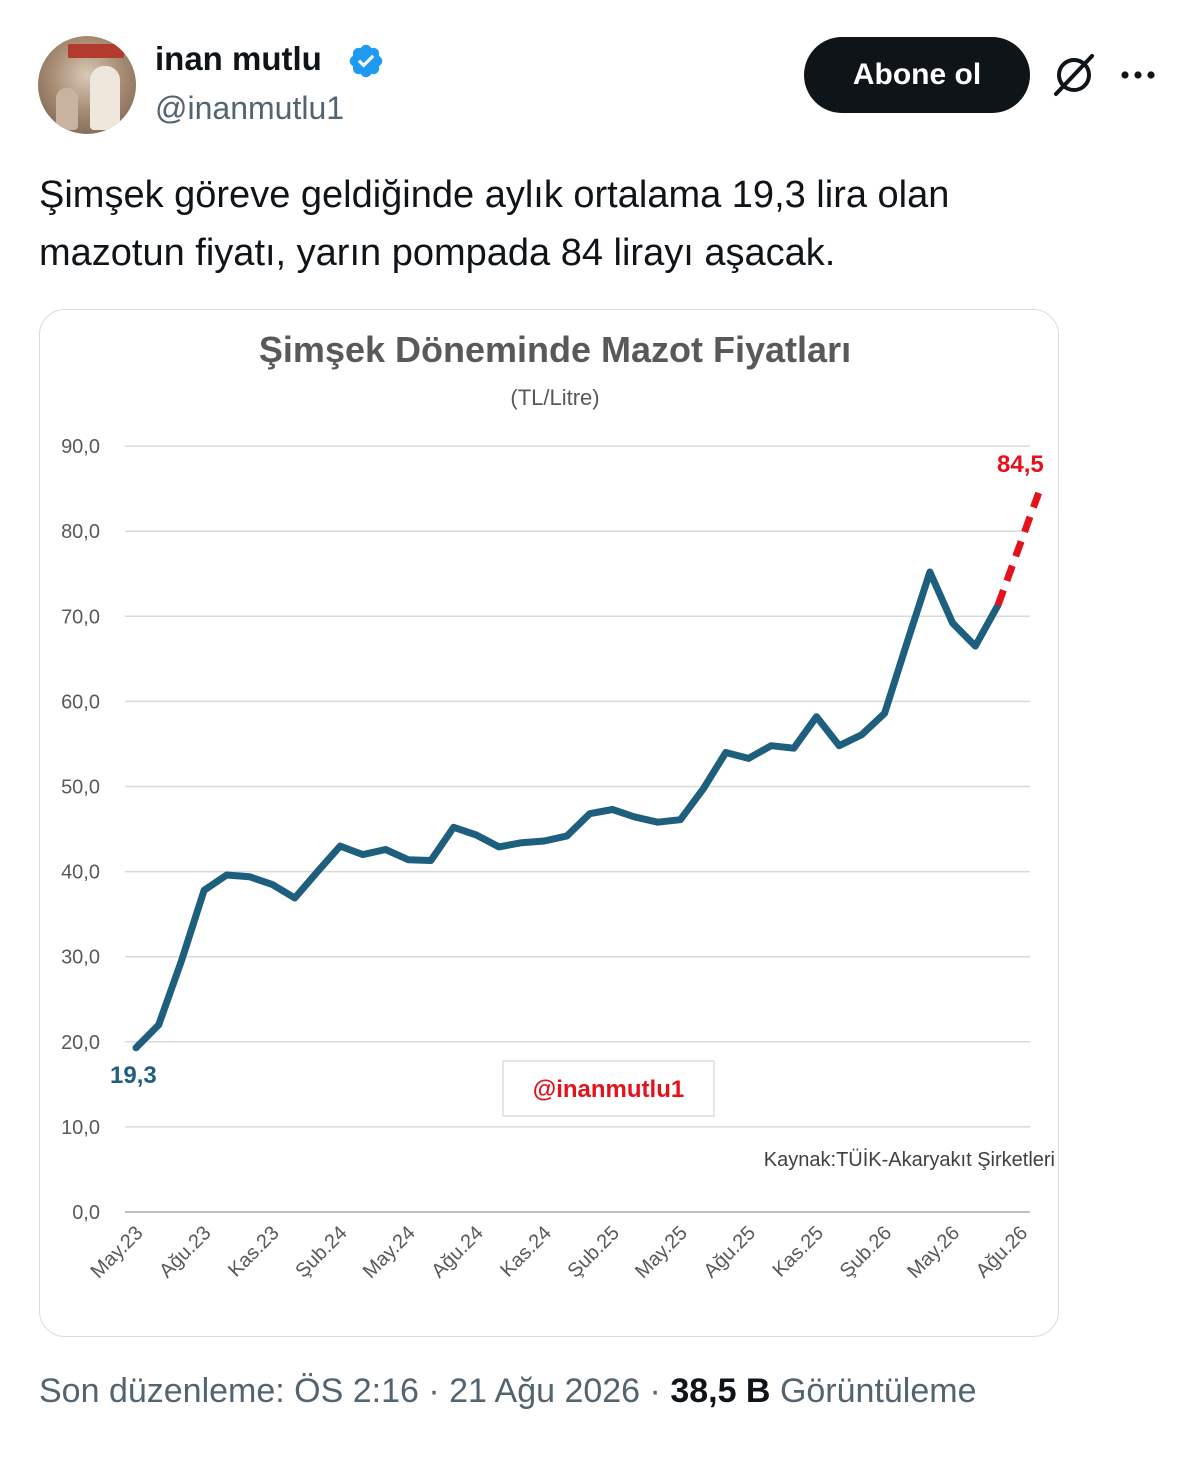 The width and height of the screenshot is (1200, 1460). Describe the element at coordinates (80, 1043) in the screenshot. I see `y-tick-label: 20,0` at that location.